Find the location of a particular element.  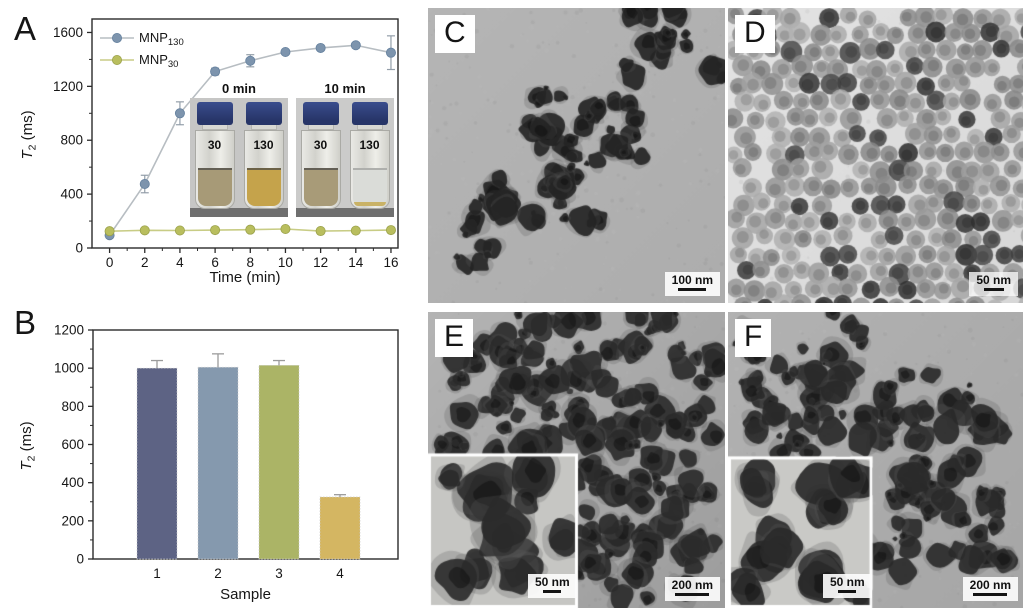

inset-photo-10min: 10 min 30 130 is located at coordinates (345, 149).